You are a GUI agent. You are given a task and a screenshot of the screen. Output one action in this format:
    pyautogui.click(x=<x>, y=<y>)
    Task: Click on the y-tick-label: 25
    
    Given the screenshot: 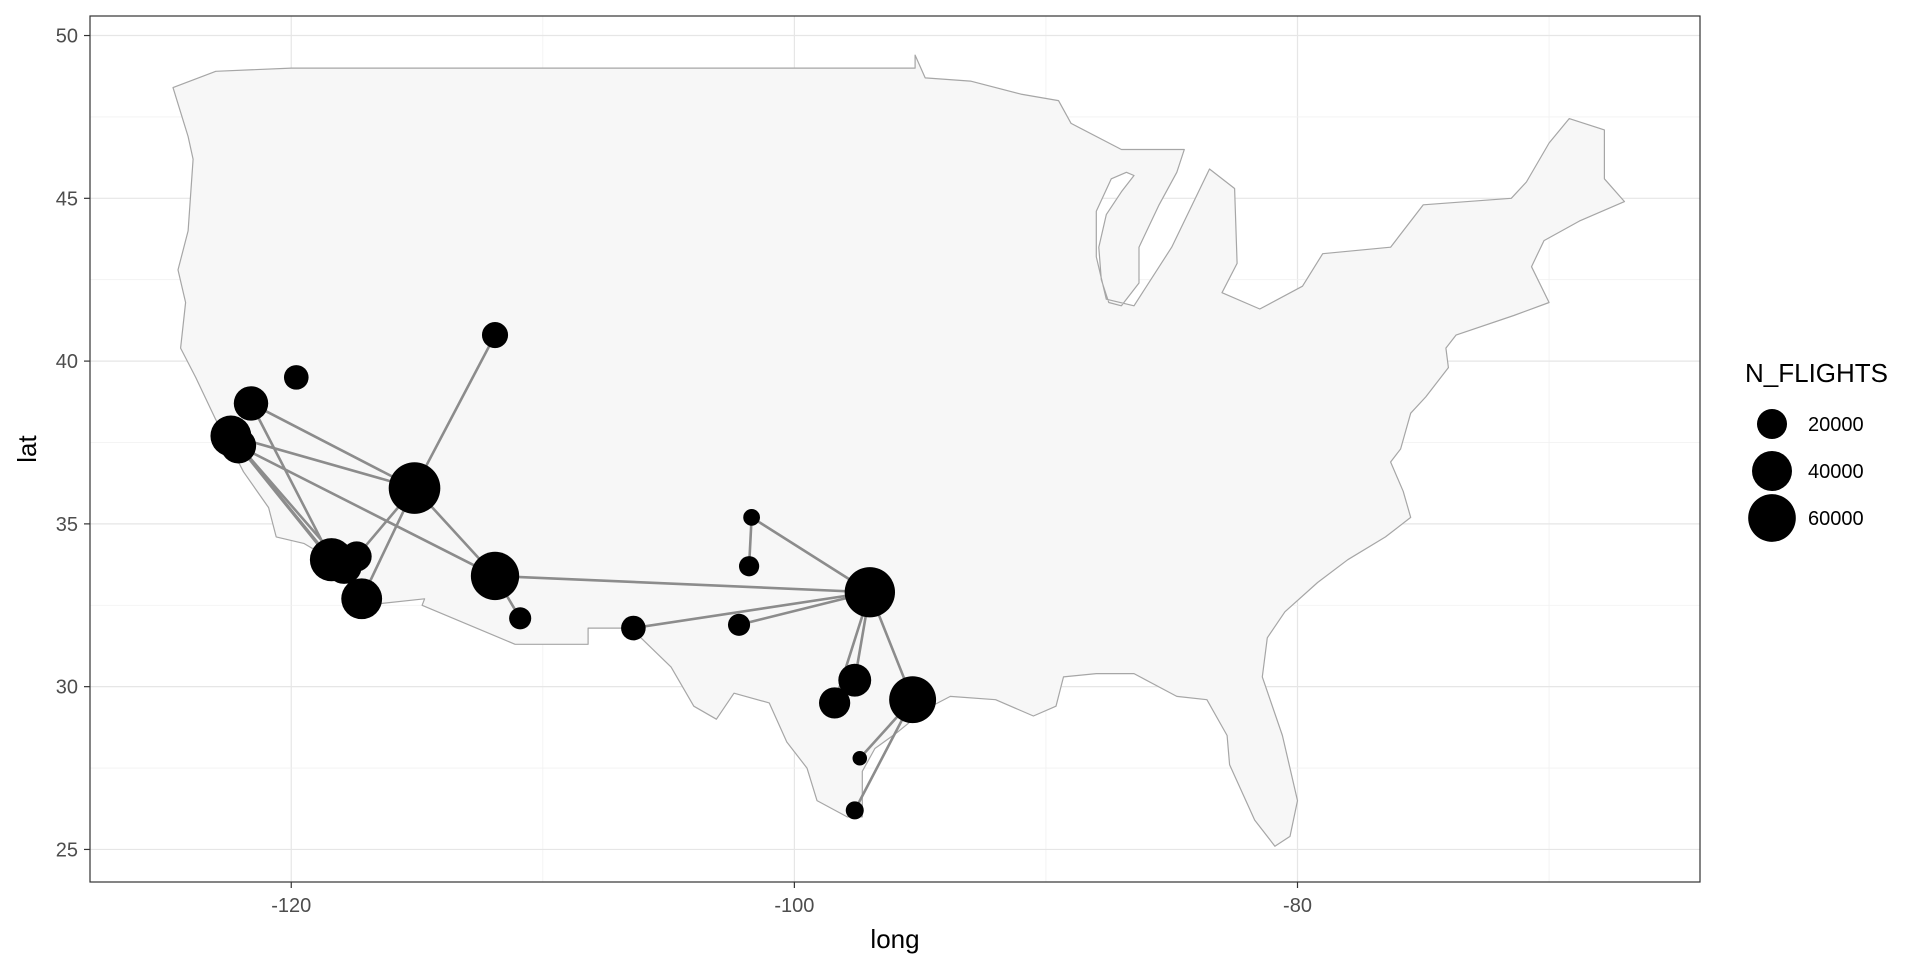 What is the action you would take?
    pyautogui.click(x=67, y=850)
    